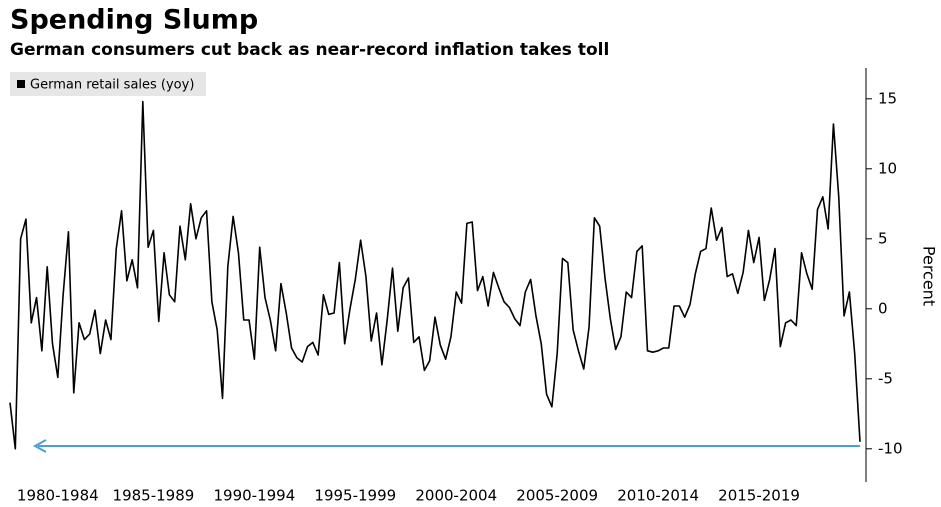 This screenshot has width=941, height=507. What do you see at coordinates (929, 276) in the screenshot?
I see `y-axis-label: Percent` at bounding box center [929, 276].